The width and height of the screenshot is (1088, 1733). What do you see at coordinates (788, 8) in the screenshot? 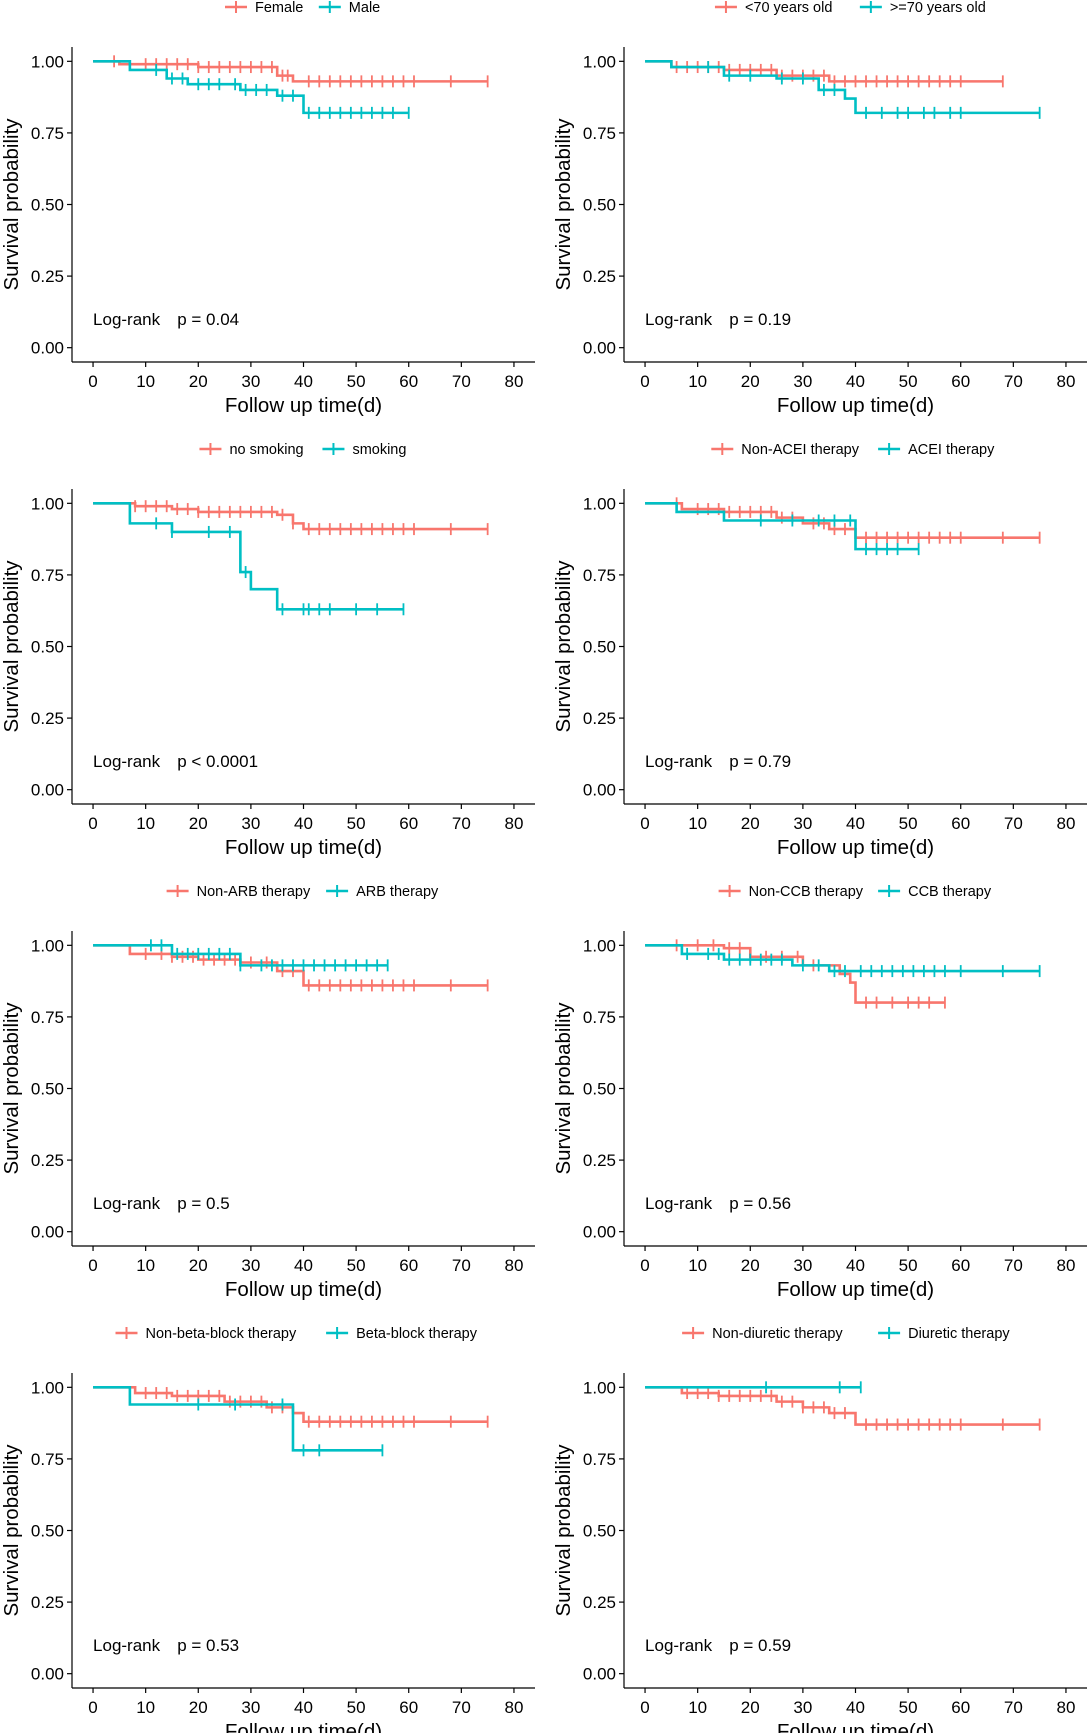
I see `legend-label: <70 years old` at bounding box center [788, 8].